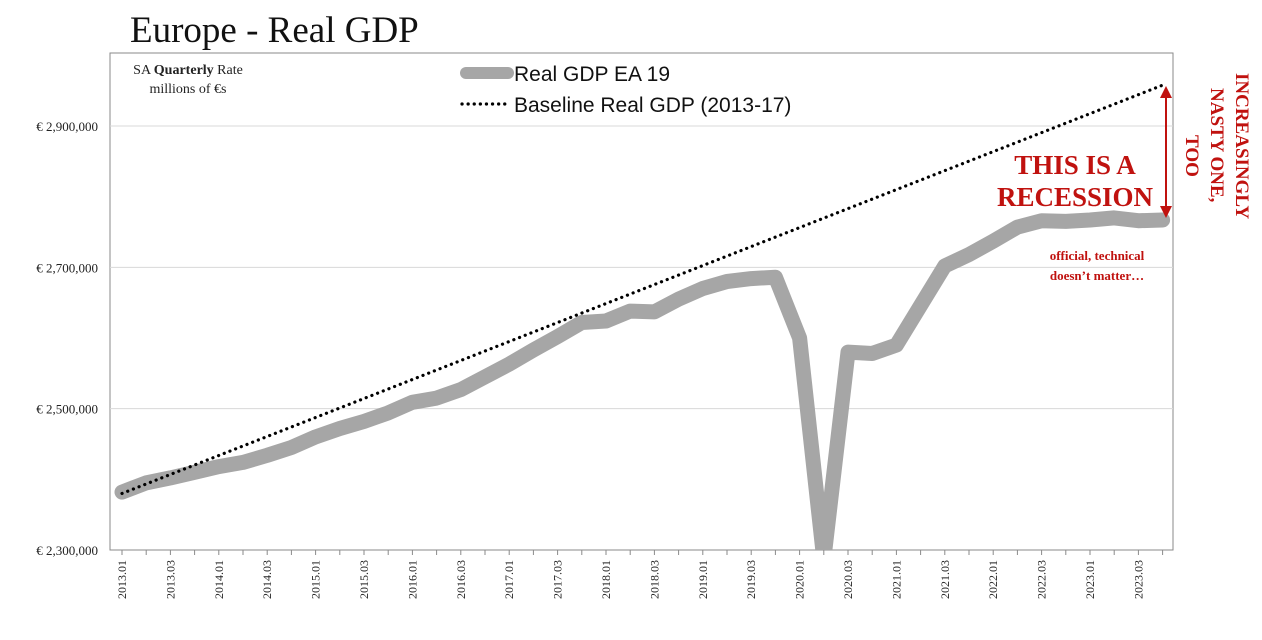 This screenshot has width=1262, height=640. What do you see at coordinates (228, 70) in the screenshot?
I see `subtitle-suffix: Rate` at bounding box center [228, 70].